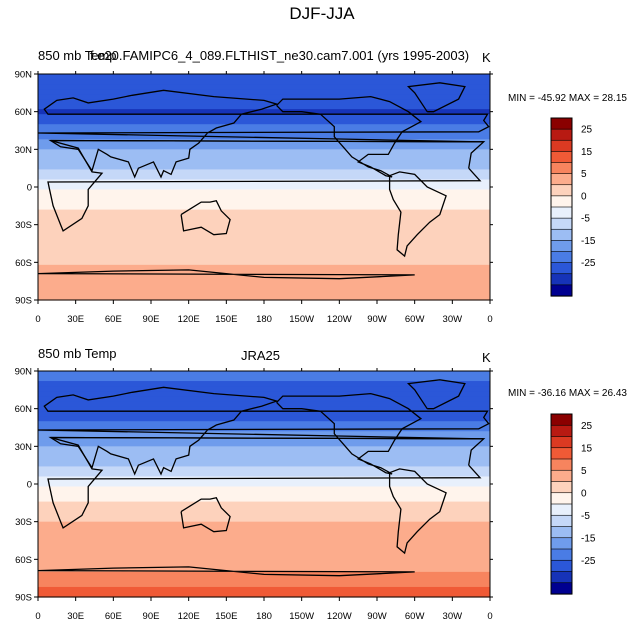 This screenshot has width=644, height=627. I want to click on panel2-dataset-label: JRA25, so click(261, 355).